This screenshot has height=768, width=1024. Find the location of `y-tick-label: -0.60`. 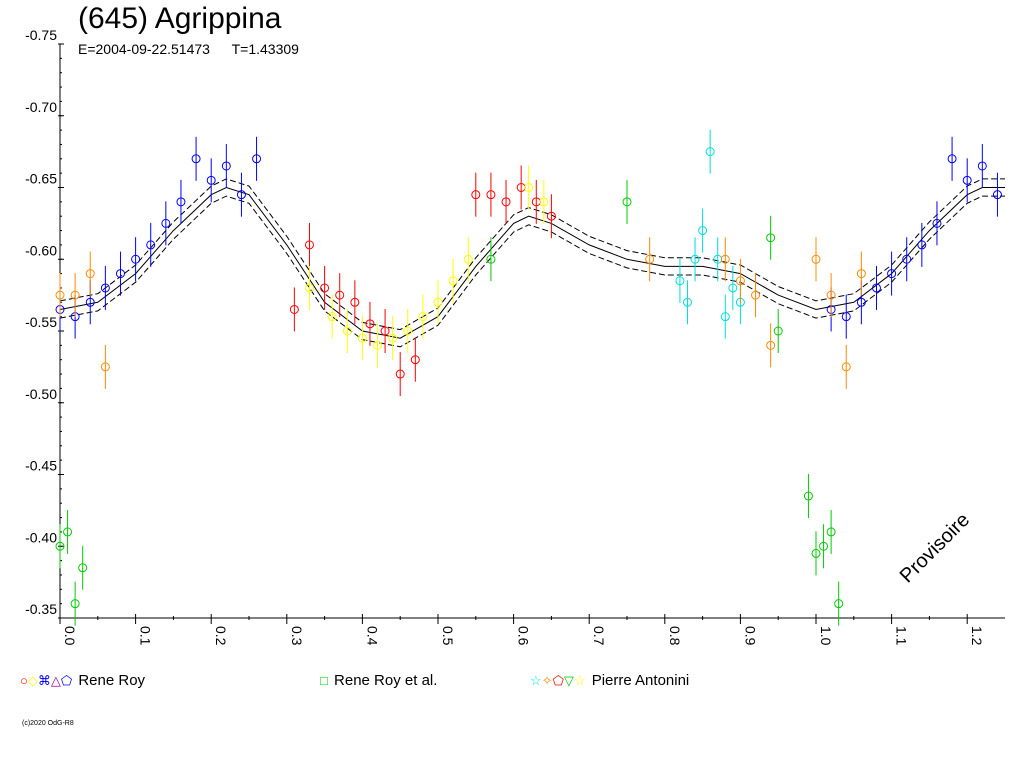

y-tick-label: -0.60 is located at coordinates (41, 250).